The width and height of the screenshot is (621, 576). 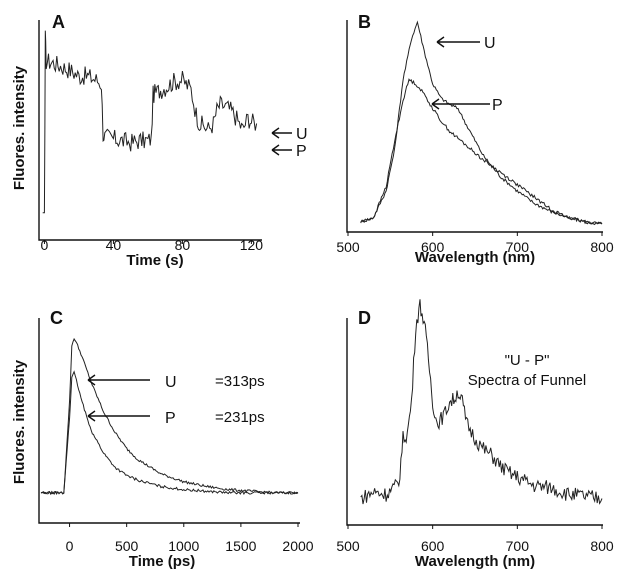 I want to click on panel-d-xlabel: Wavelength (nm), so click(x=475, y=561).